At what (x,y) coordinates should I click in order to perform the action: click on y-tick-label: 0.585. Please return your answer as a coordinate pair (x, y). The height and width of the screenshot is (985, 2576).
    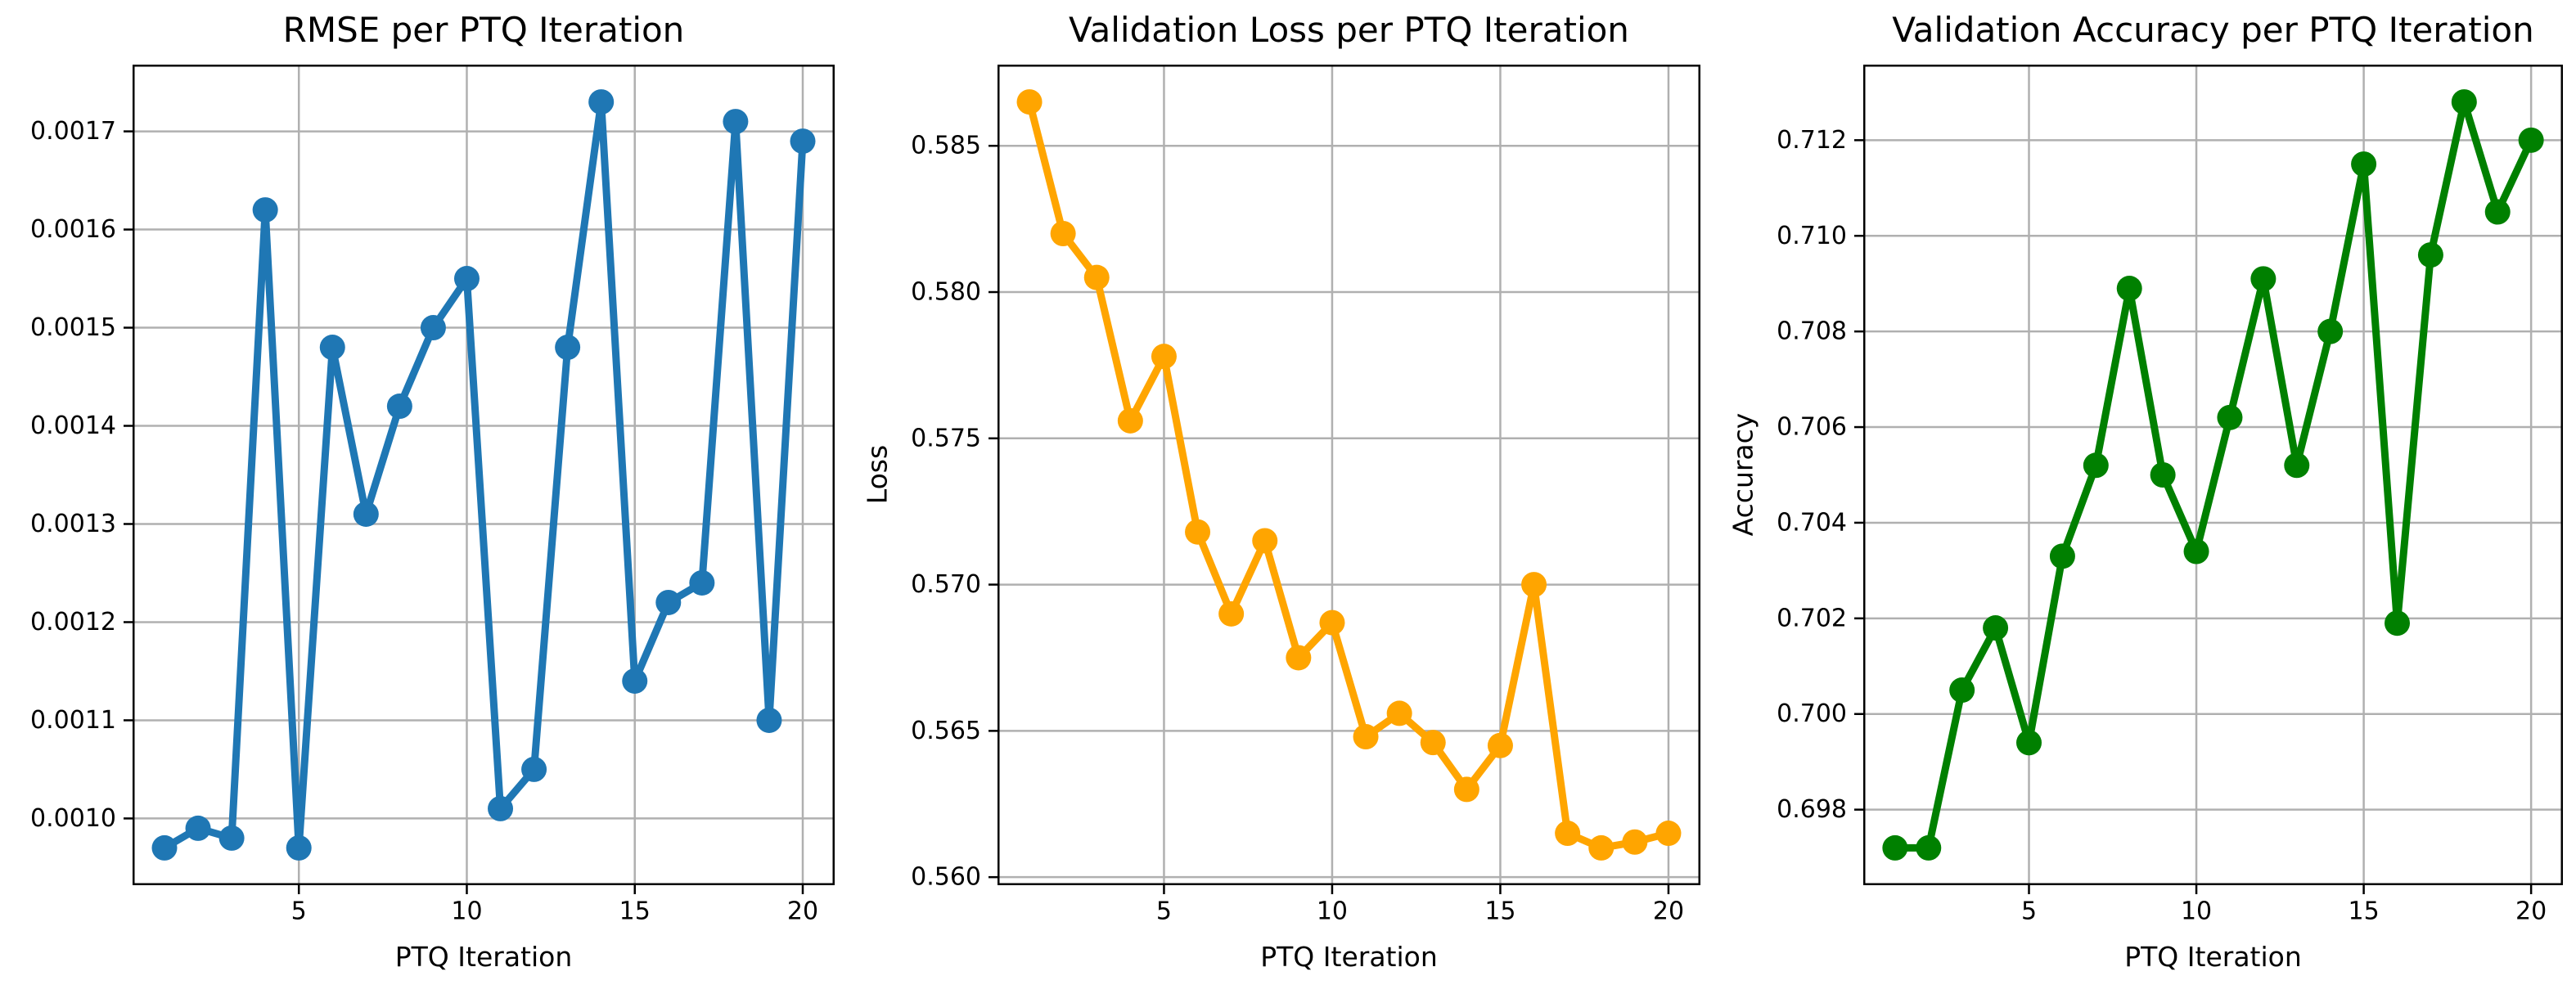
    Looking at the image, I should click on (946, 146).